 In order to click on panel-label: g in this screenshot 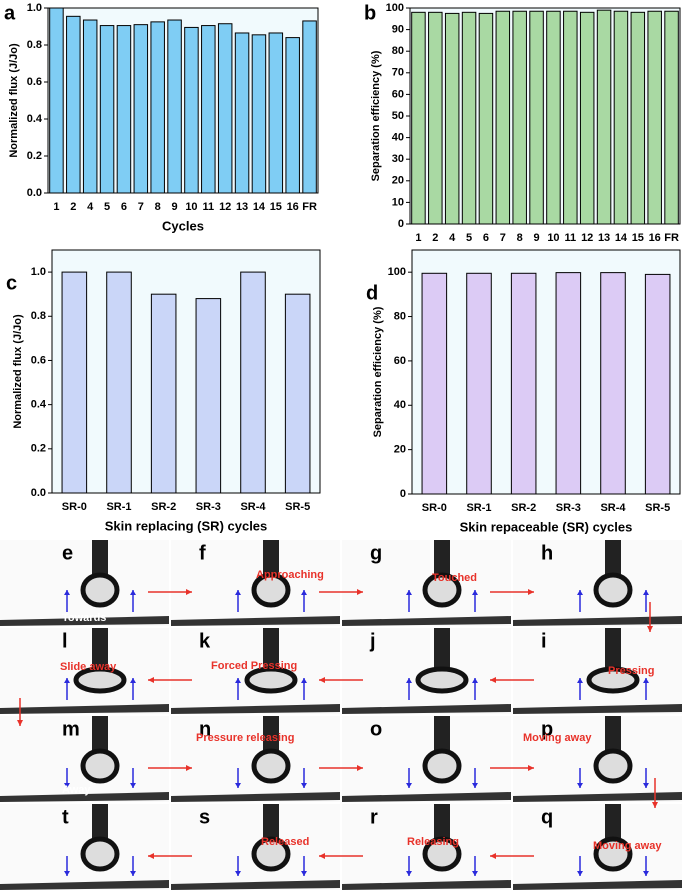, I will do `click(376, 553)`.